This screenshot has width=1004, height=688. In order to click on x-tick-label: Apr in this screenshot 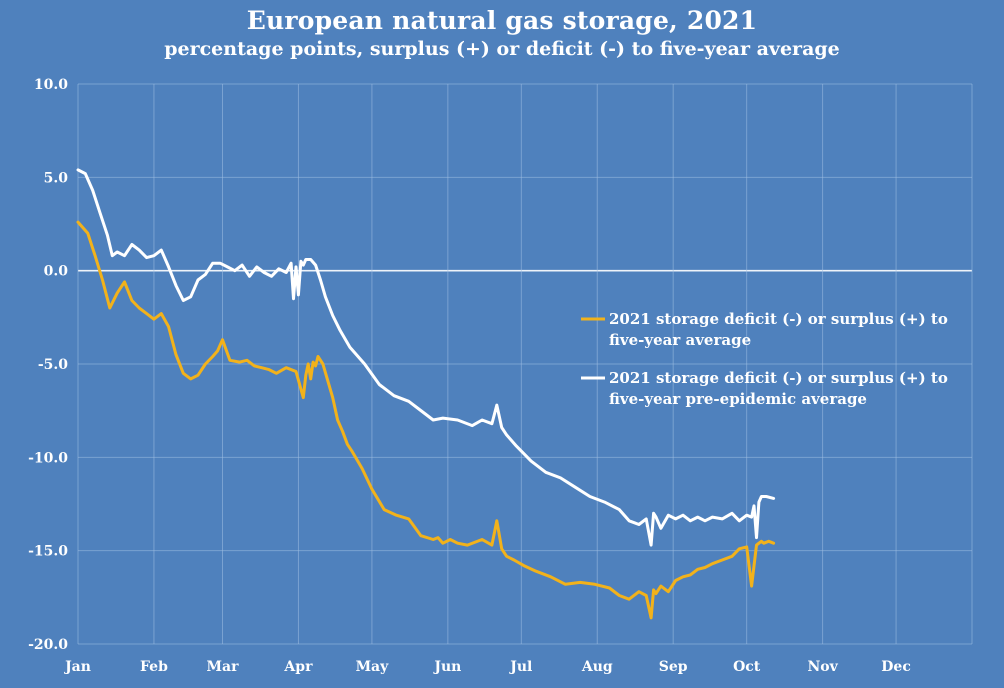, I will do `click(298, 667)`.